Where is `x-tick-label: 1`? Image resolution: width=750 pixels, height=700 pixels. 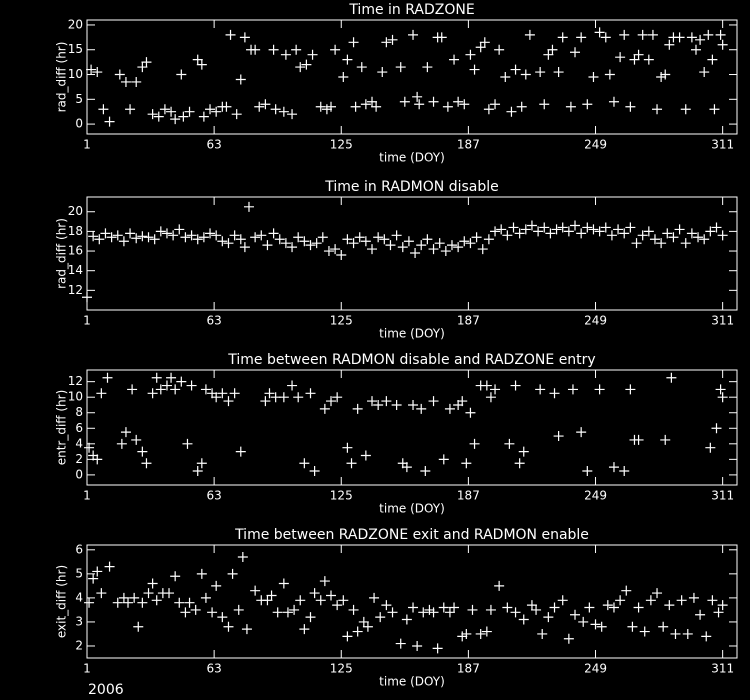
x-tick-label: 1 is located at coordinates (87, 496).